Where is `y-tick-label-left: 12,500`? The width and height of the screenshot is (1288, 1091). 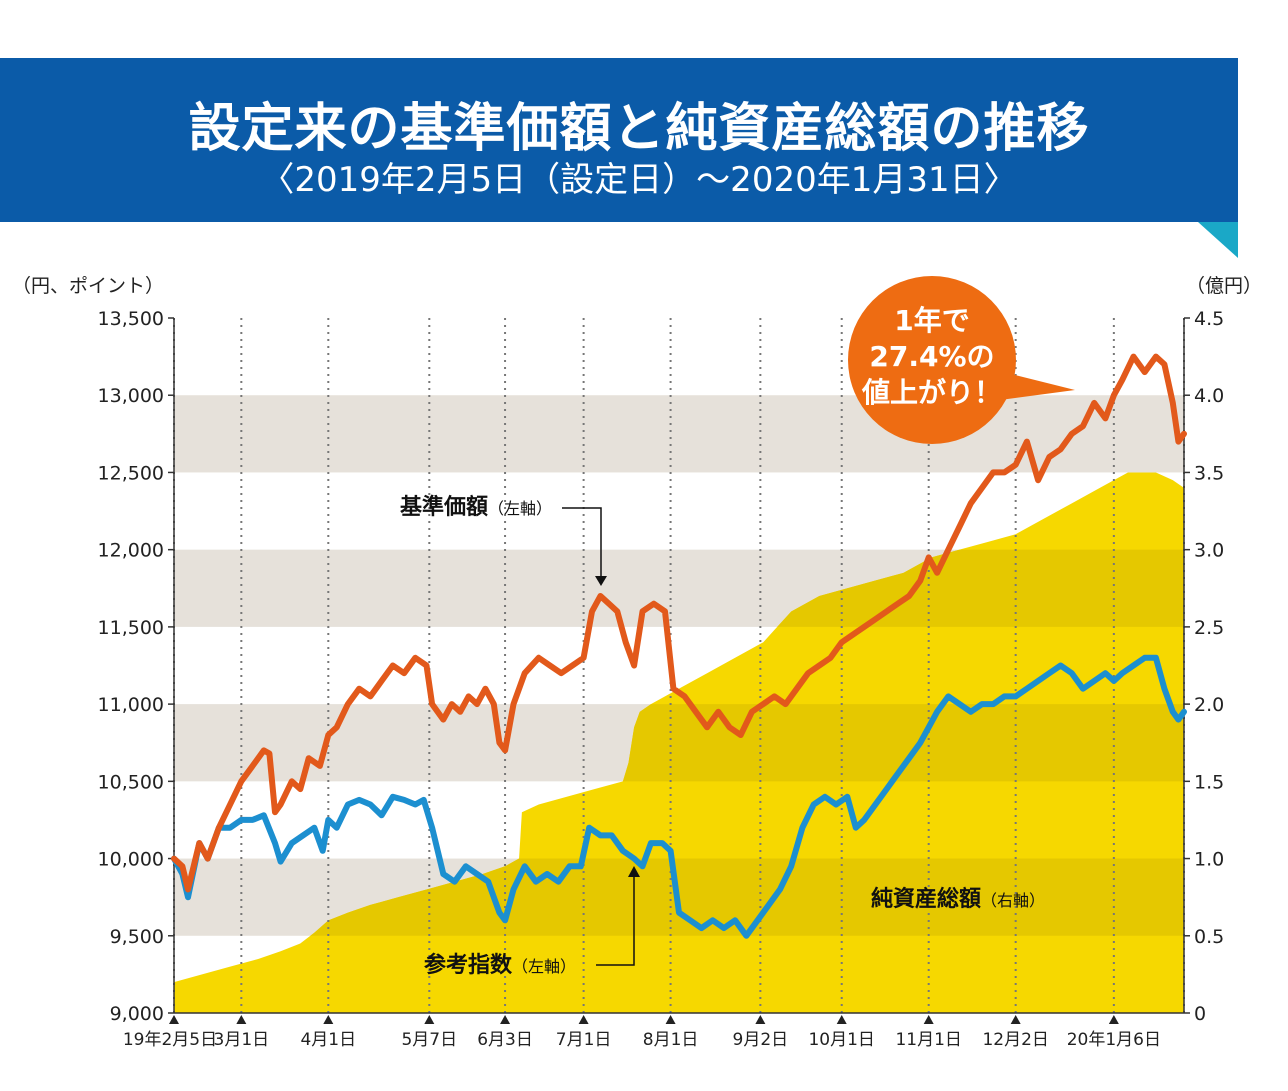
y-tick-label-left: 12,500 is located at coordinates (131, 473).